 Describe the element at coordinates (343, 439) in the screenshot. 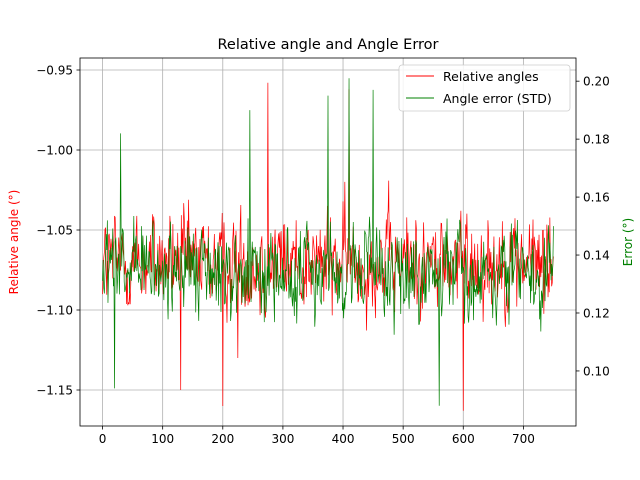

I see `x-tick-label: 400` at that location.